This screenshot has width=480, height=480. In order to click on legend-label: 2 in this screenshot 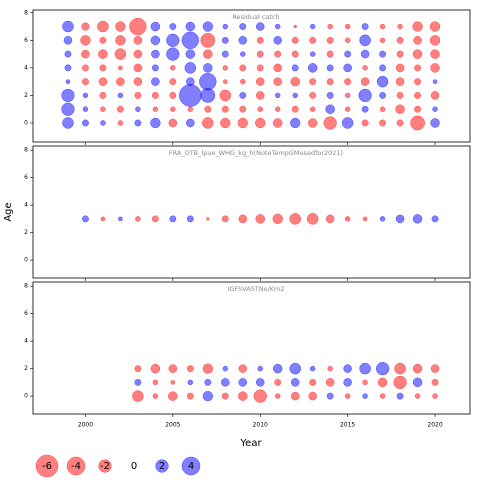, I will do `click(162, 466)`.